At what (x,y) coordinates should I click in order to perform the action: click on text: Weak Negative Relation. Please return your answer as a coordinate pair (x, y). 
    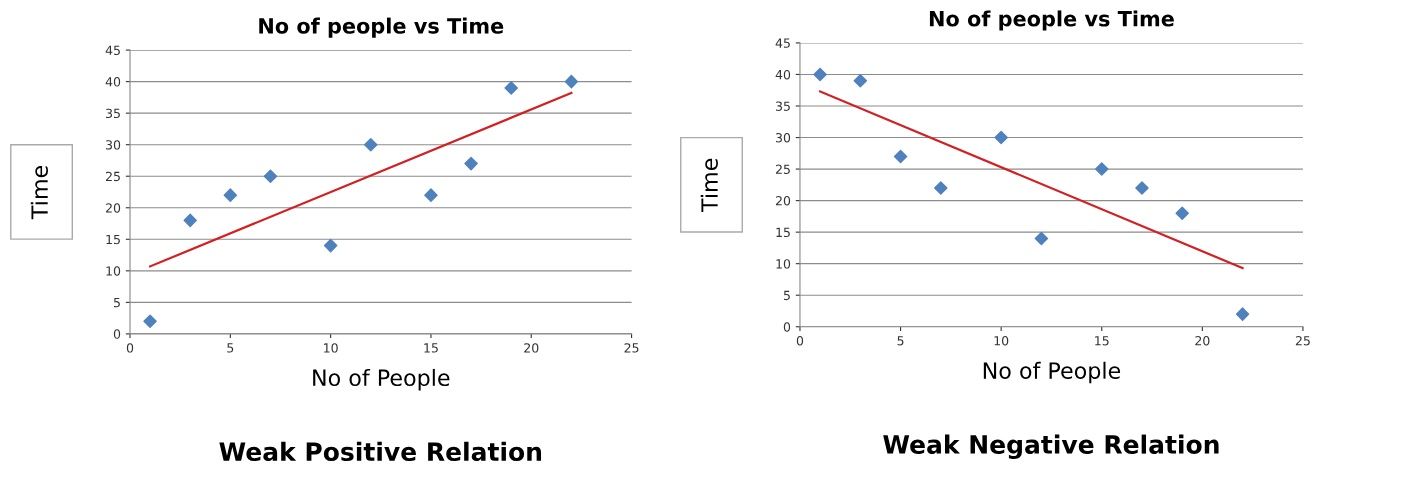
    Looking at the image, I should click on (1051, 446).